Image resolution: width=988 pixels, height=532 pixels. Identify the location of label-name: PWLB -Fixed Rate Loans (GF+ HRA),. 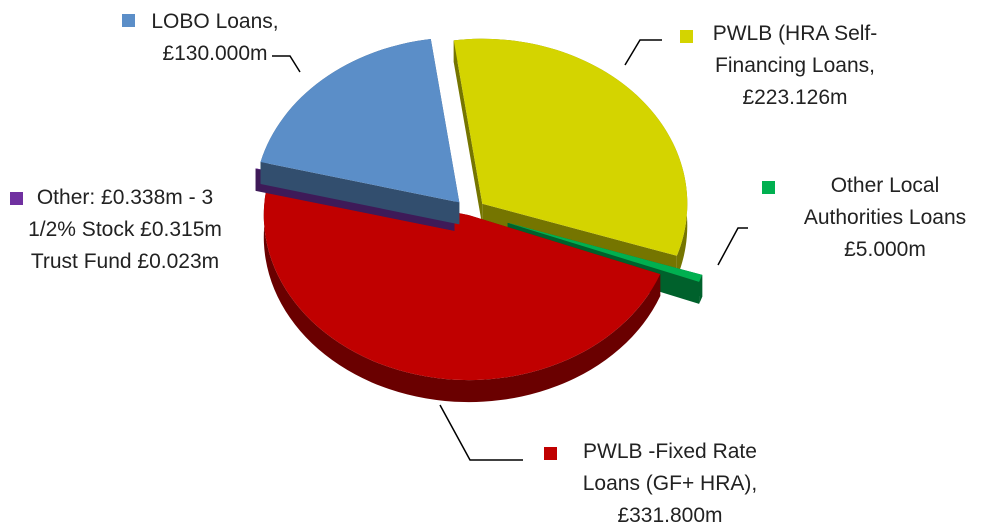
(670, 467).